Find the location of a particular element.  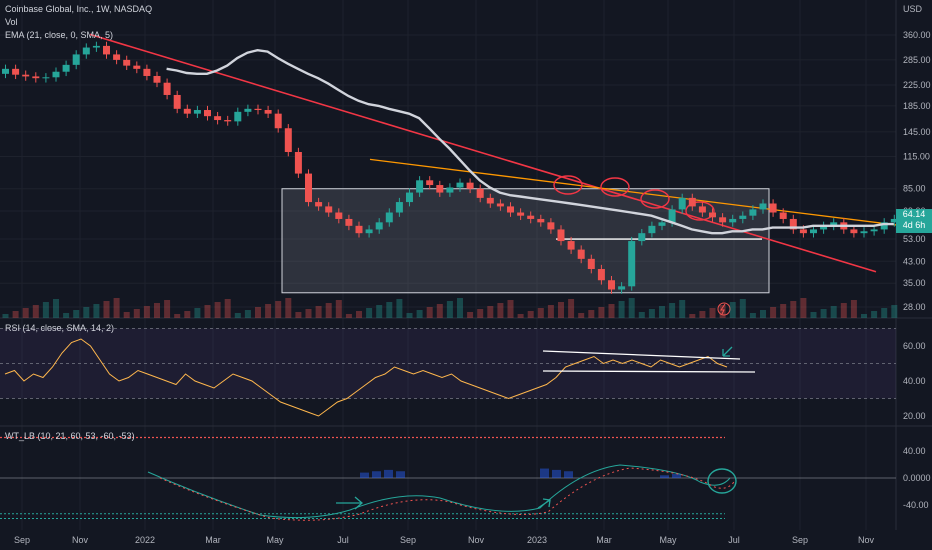

rsi-trendline-upper is located at coordinates (641, 355).